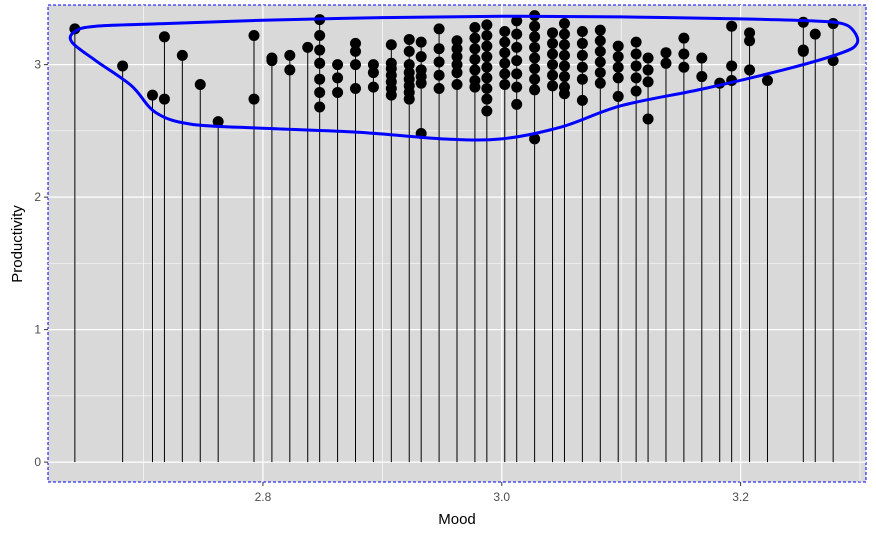 This screenshot has height=538, width=876. What do you see at coordinates (37, 197) in the screenshot?
I see `y-tick-label: 2` at bounding box center [37, 197].